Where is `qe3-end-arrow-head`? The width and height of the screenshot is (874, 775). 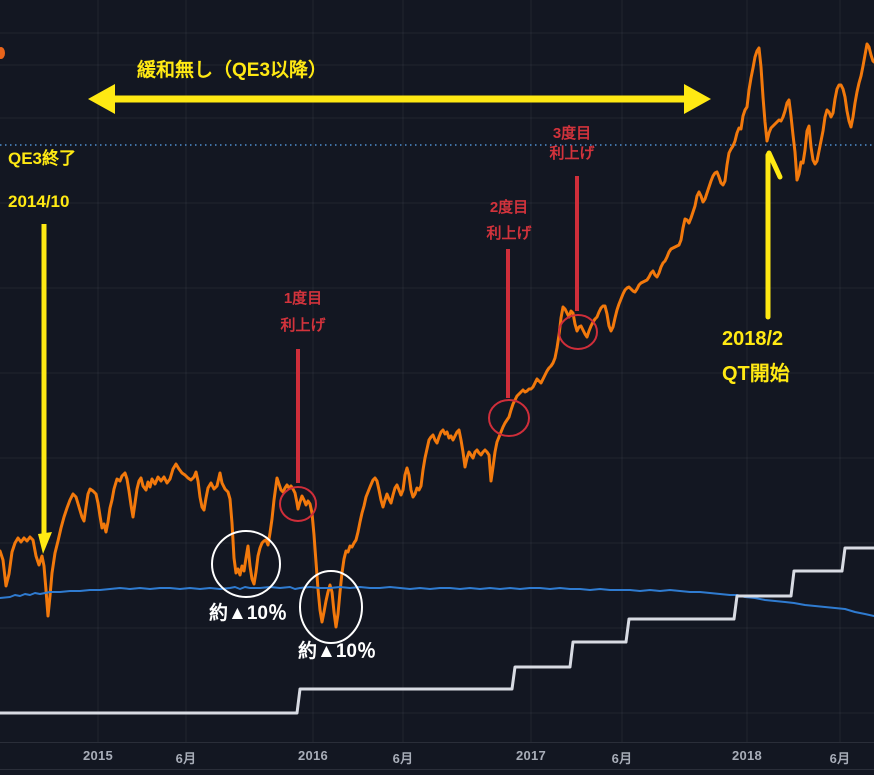
qe3-end-arrow-head is located at coordinates (45, 543).